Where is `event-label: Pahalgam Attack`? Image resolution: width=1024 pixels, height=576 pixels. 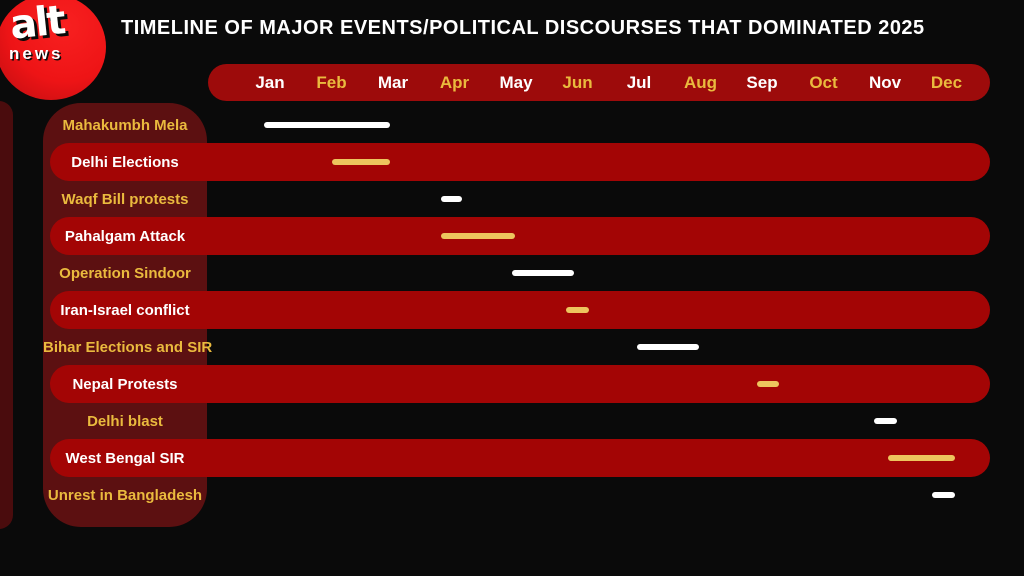 event-label: Pahalgam Attack is located at coordinates (125, 236).